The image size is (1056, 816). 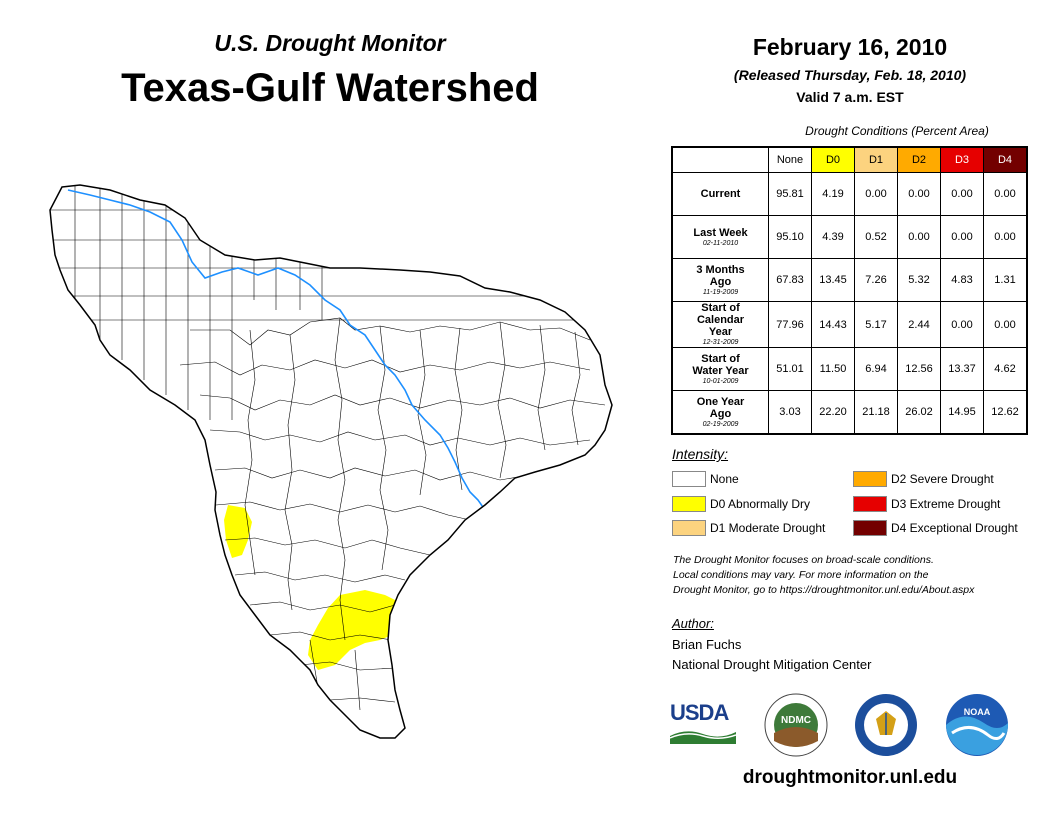 I want to click on table-cell: 2.44, so click(x=919, y=324).